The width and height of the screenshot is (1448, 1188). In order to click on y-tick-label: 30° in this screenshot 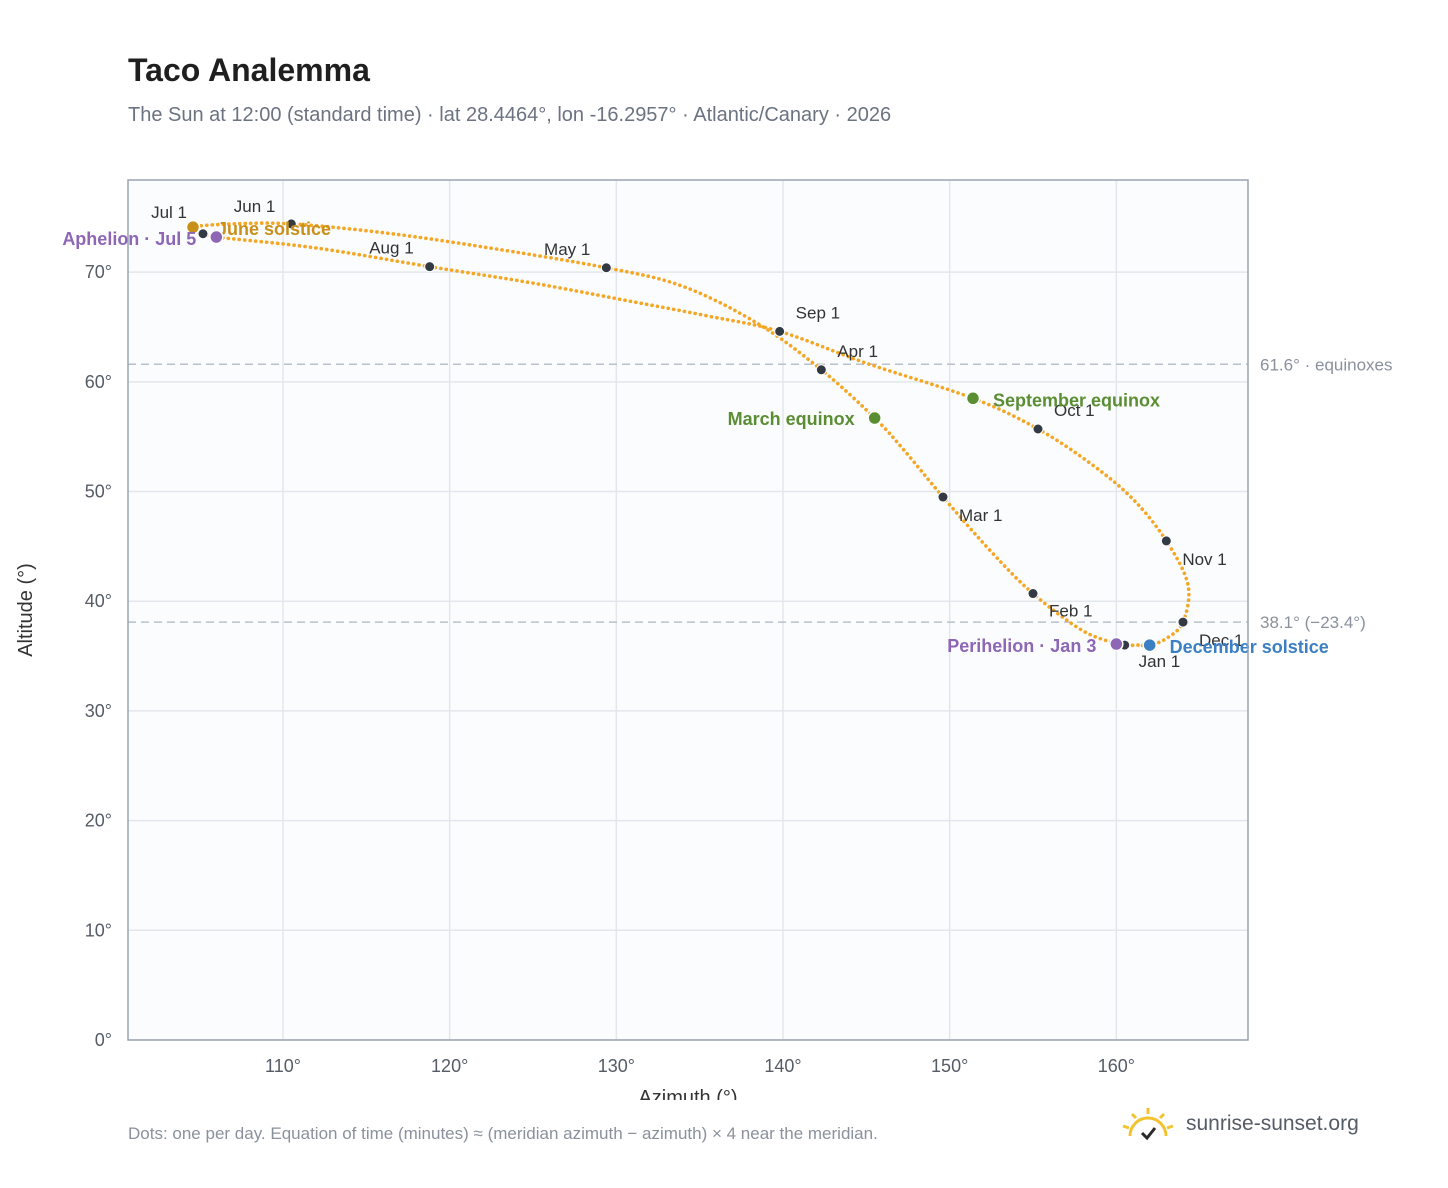, I will do `click(98, 711)`.